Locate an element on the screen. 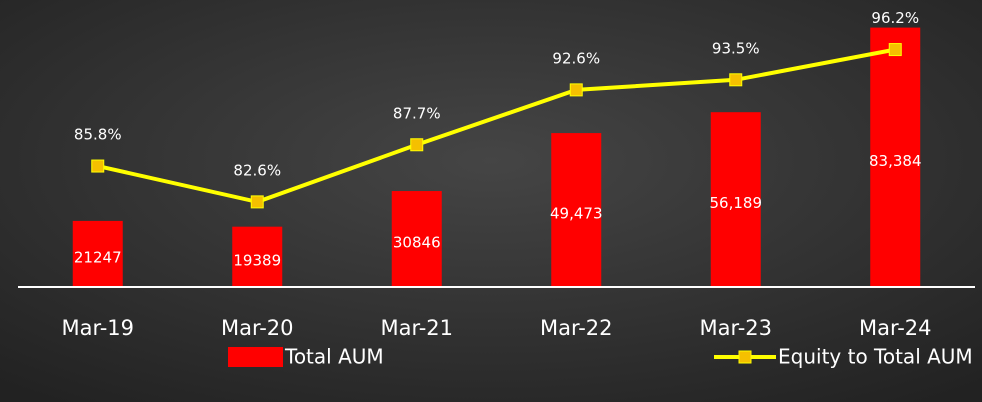 The height and width of the screenshot is (402, 982). line-value-label: 82.6% is located at coordinates (257, 170).